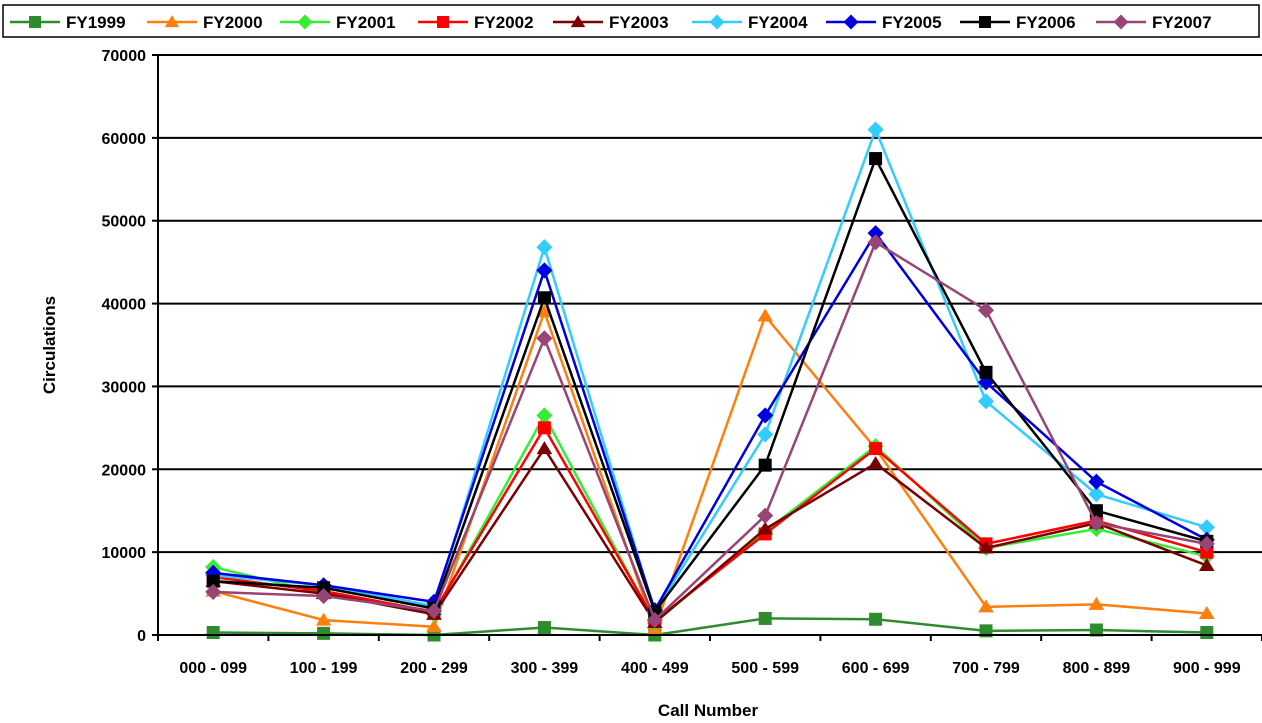 This screenshot has width=1262, height=723. I want to click on x-tick-label: 900 - 999, so click(1207, 668).